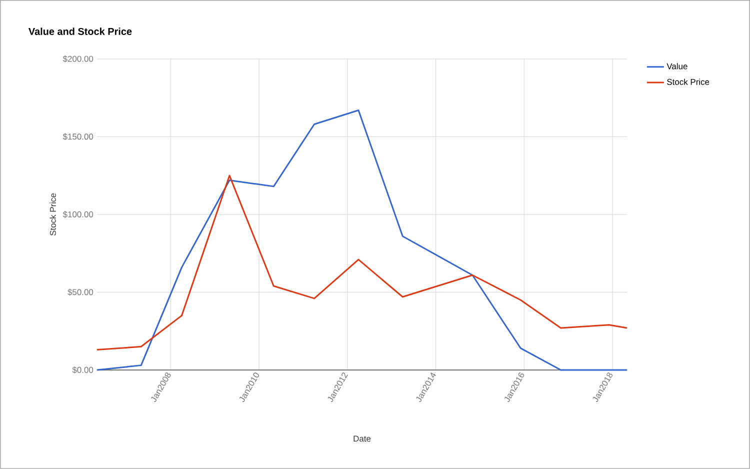 The height and width of the screenshot is (469, 750). I want to click on chart-title: Value and Stock Price, so click(80, 32).